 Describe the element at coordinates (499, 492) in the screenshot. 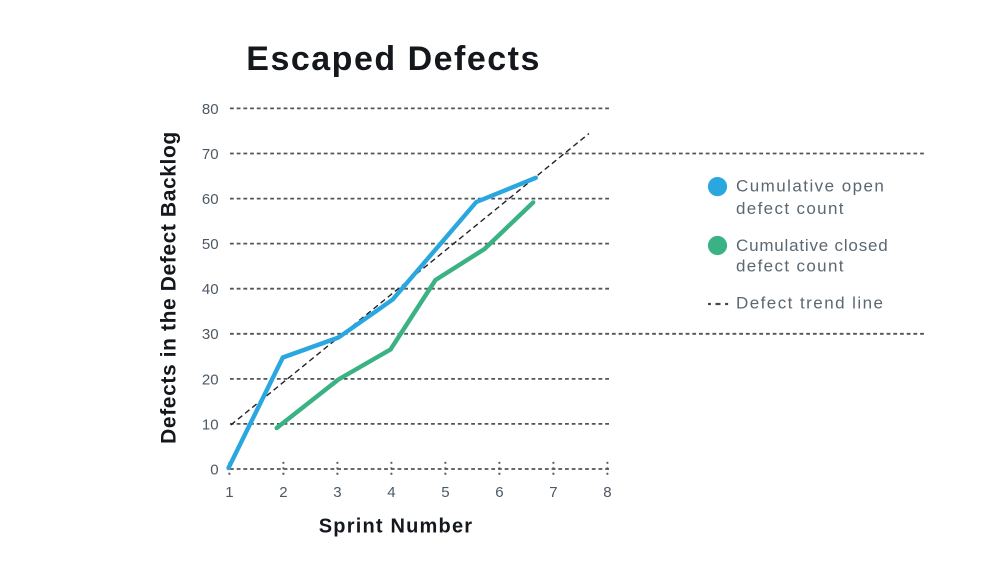

I see `svg-text: 6` at that location.